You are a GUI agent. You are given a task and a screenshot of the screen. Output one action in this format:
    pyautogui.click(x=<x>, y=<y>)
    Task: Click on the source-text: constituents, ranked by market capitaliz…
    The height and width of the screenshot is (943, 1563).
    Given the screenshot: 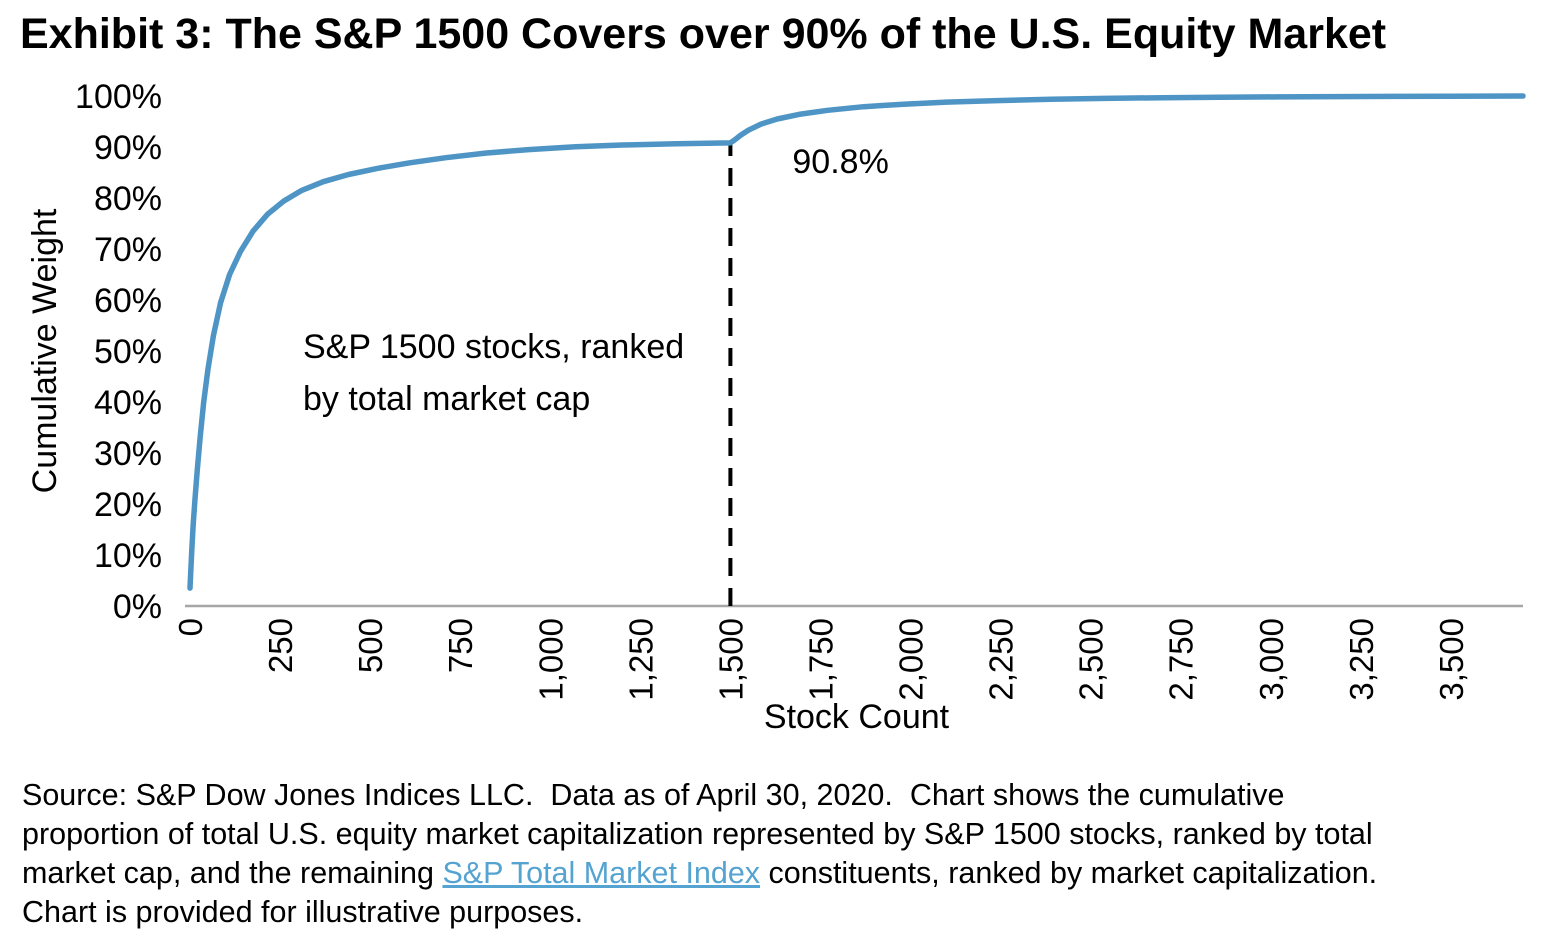 What is the action you would take?
    pyautogui.click(x=1069, y=873)
    